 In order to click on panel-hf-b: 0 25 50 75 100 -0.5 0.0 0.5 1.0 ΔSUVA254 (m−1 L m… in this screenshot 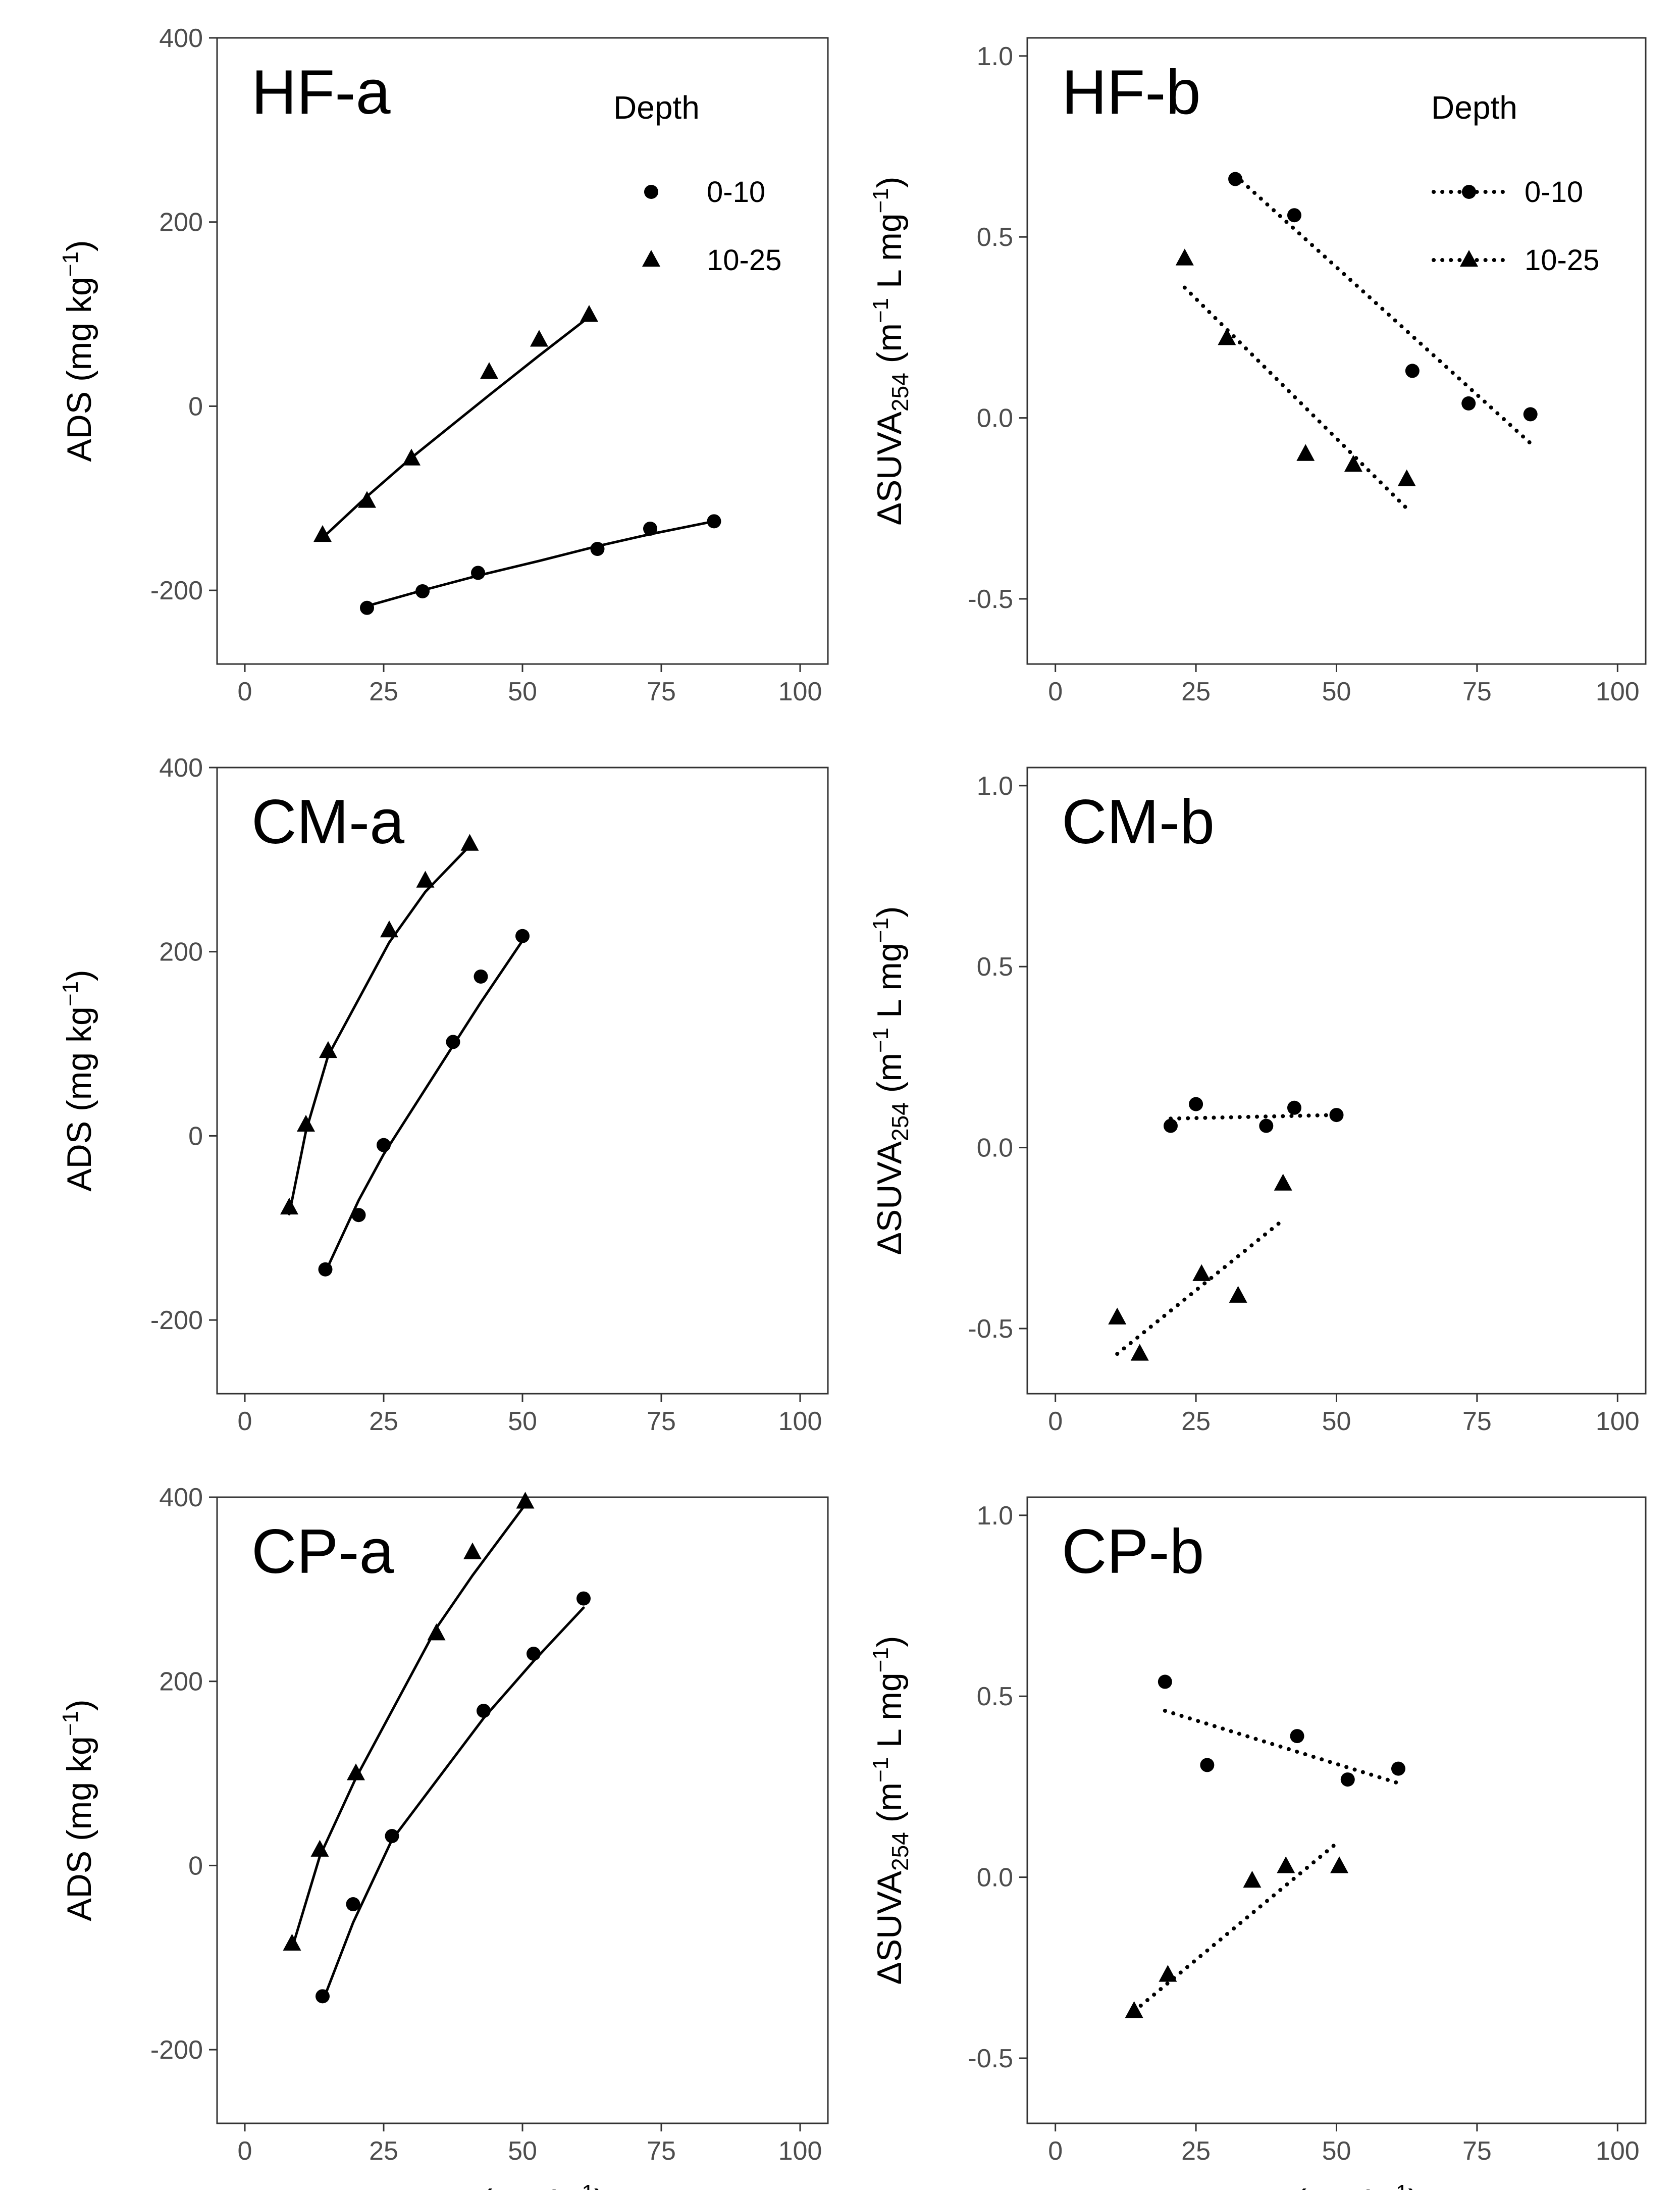, I will do `click(1257, 371)`.